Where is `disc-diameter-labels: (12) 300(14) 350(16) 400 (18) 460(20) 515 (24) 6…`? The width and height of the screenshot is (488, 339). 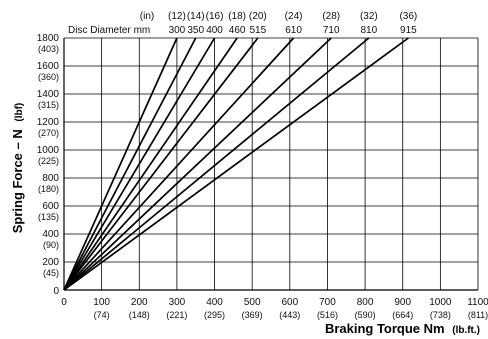 disc-diameter-labels: (12) 300(14) 350(16) 400 (18) 460(20) 515 (24) 6… is located at coordinates (292, 23).